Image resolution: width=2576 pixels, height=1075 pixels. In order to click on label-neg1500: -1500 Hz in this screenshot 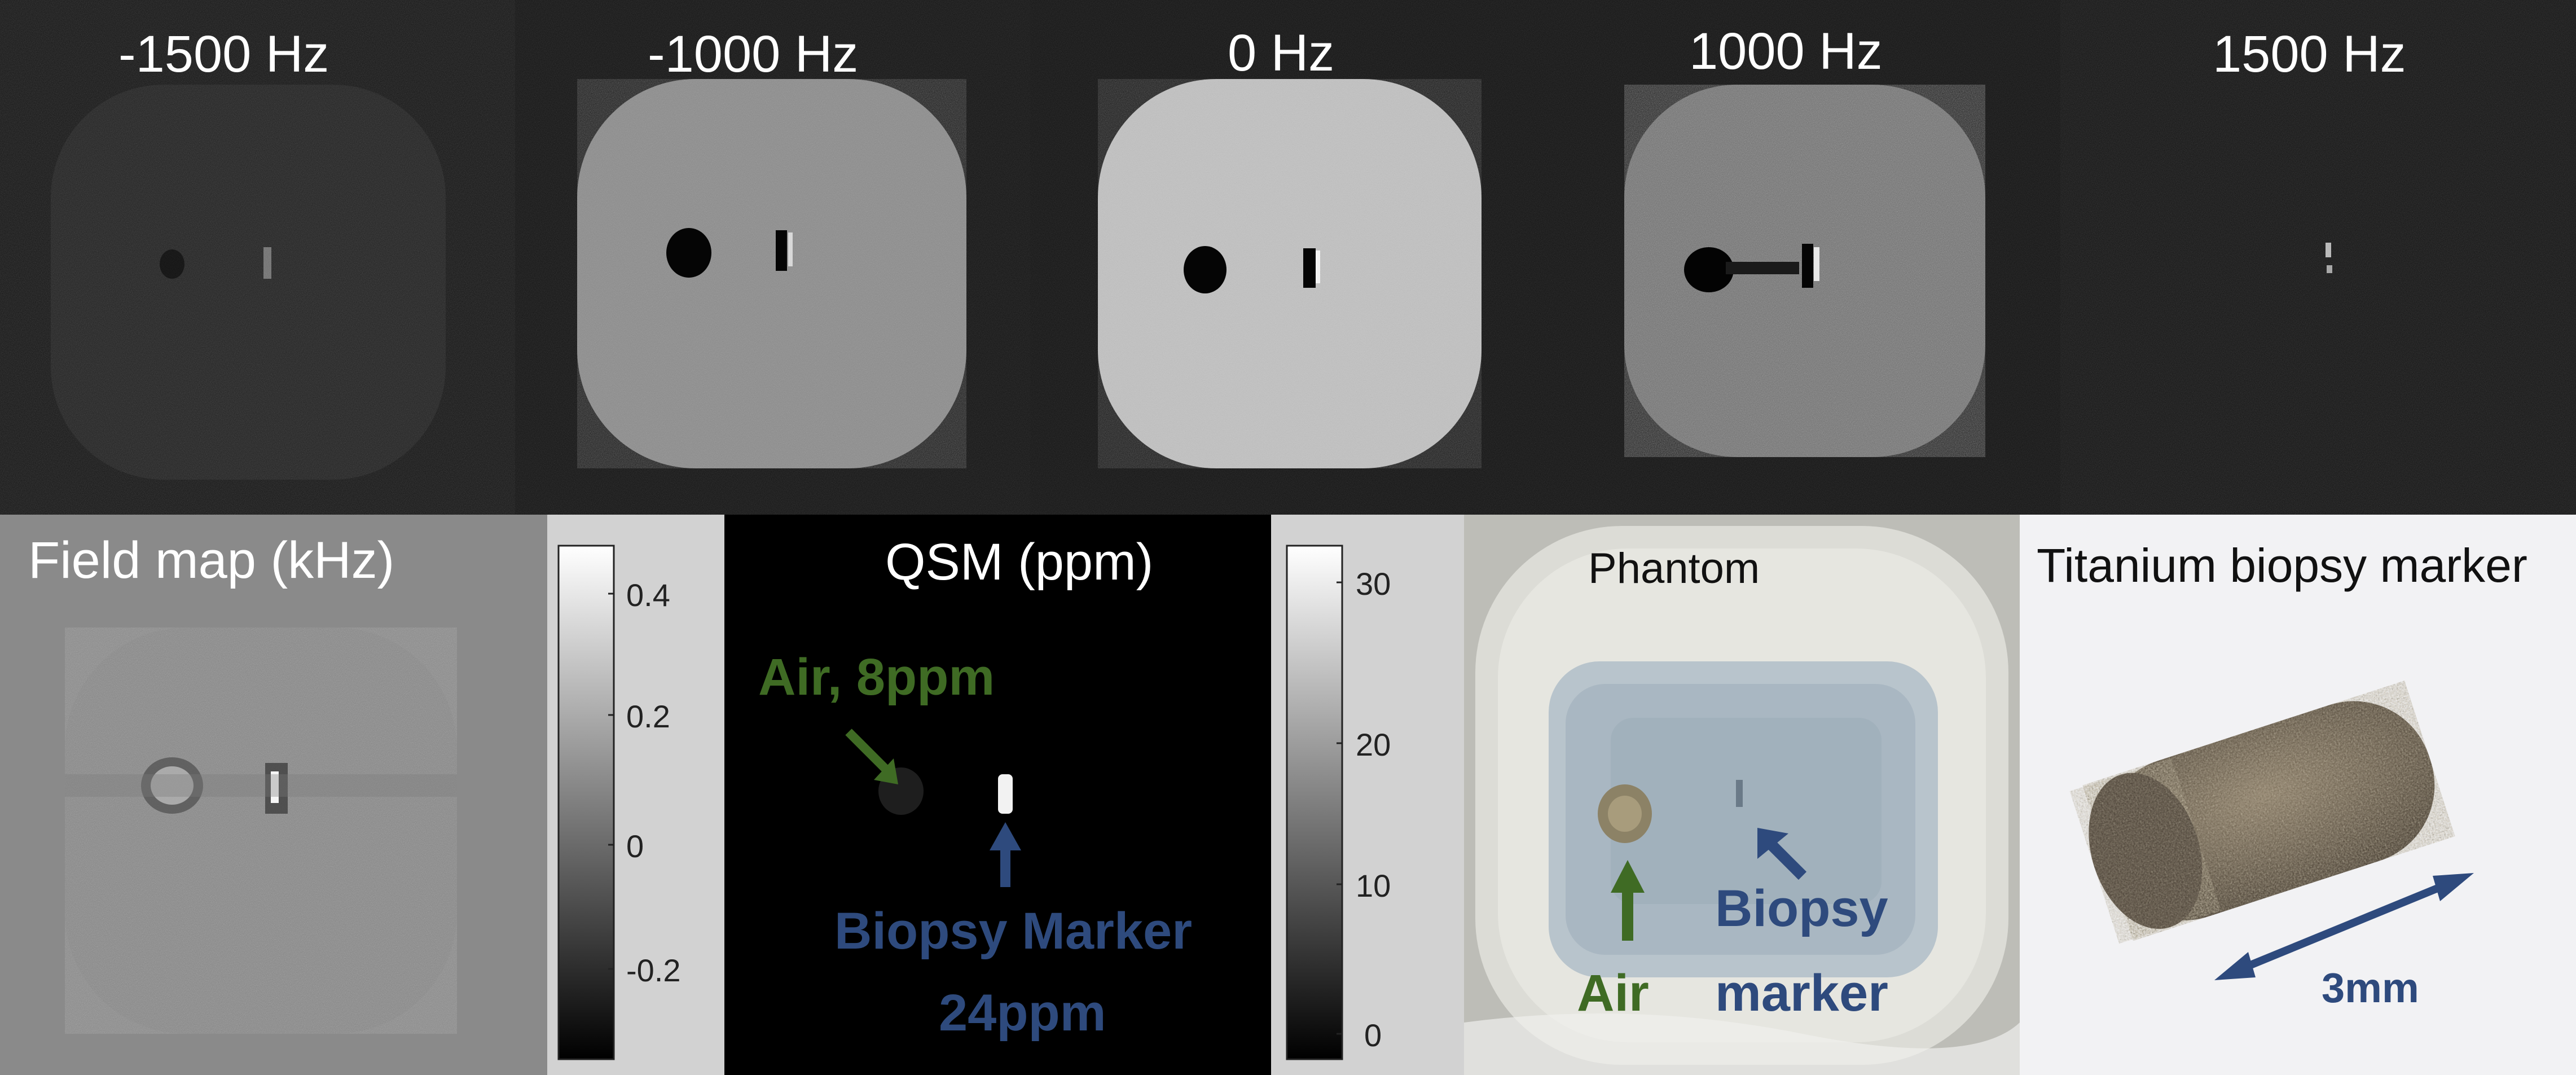, I will do `click(223, 54)`.